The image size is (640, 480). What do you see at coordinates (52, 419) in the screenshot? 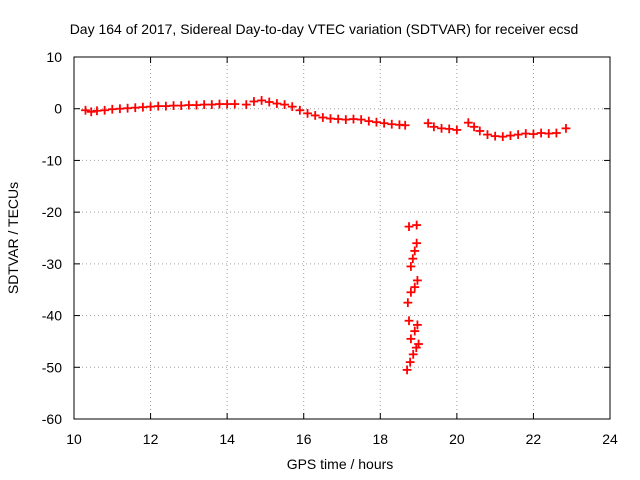
I see `y-tick-label: -60` at bounding box center [52, 419].